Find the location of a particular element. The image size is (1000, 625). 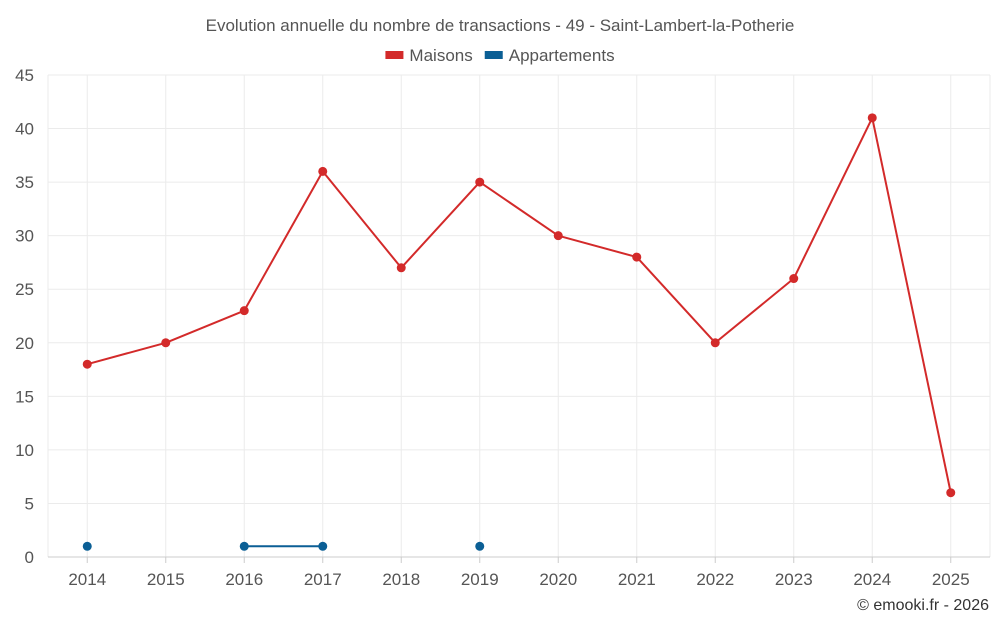

x-tick-label: 2016 is located at coordinates (244, 579).